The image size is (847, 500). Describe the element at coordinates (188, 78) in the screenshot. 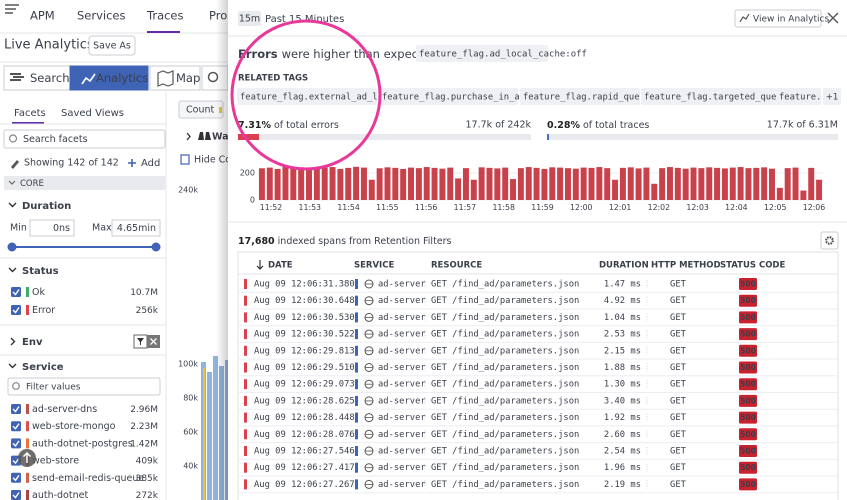

I see `tab-label: Map` at that location.